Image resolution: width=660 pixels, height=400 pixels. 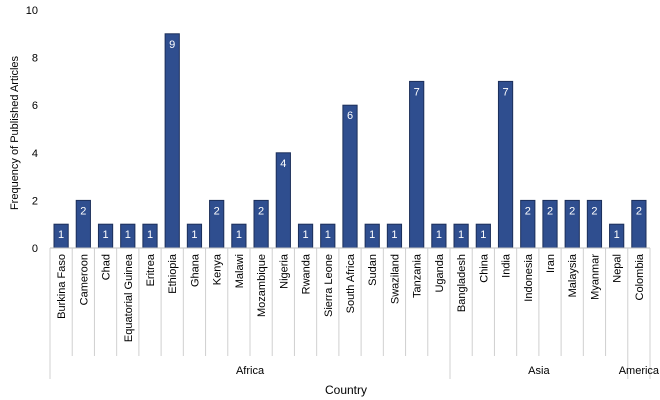 I want to click on x-tick-label: Malawi, so click(x=240, y=271).